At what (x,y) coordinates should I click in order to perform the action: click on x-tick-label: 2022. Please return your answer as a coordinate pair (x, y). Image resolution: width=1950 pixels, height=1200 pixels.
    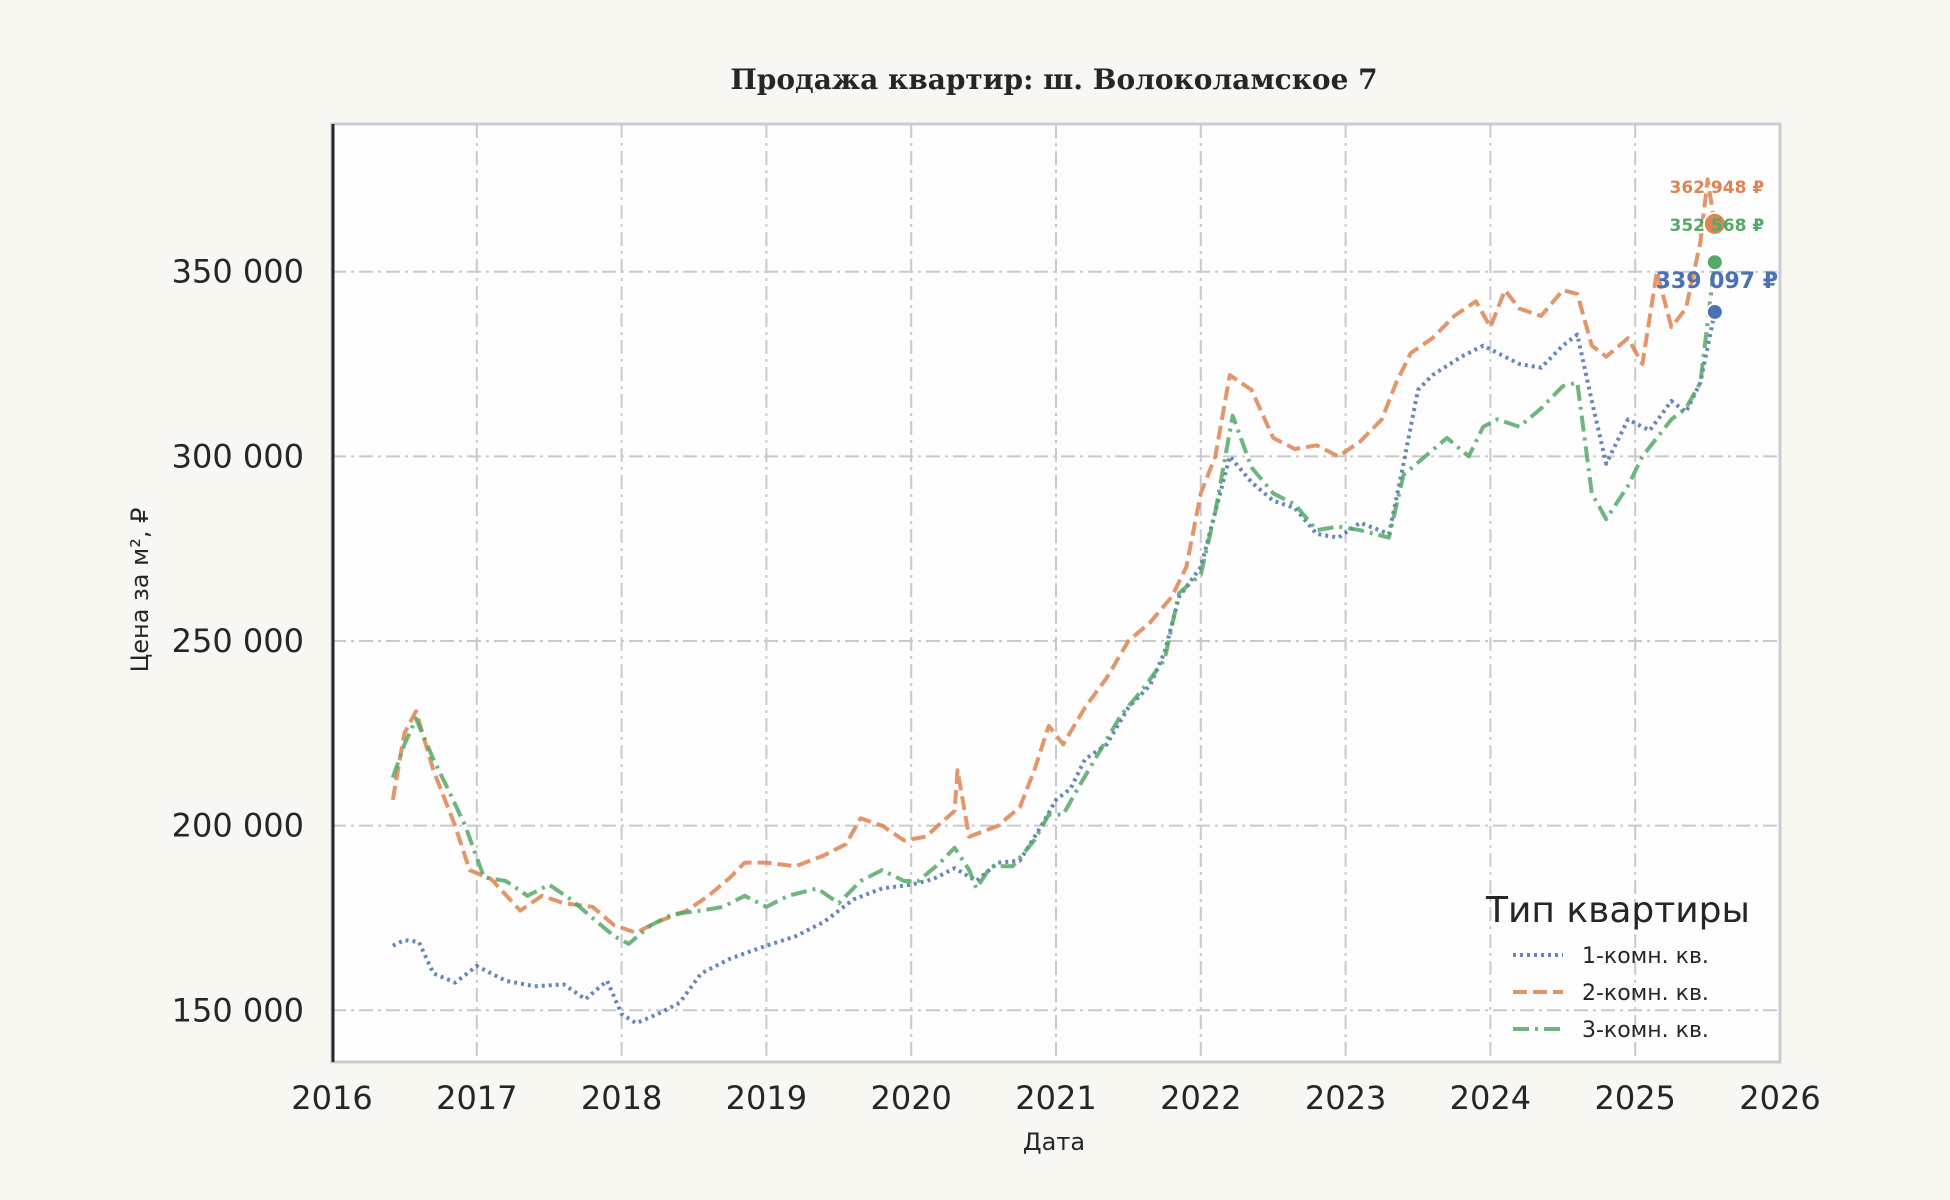
    Looking at the image, I should click on (1200, 1098).